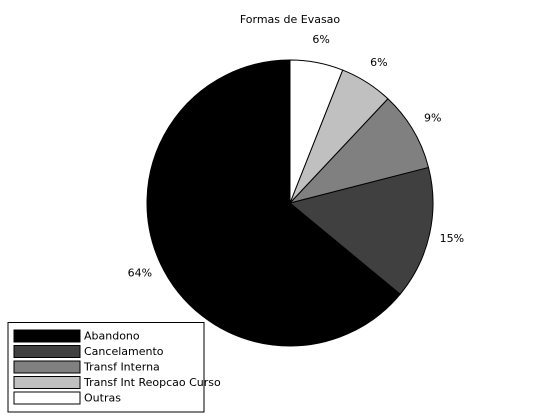 The image size is (560, 420). Describe the element at coordinates (121, 367) in the screenshot. I see `legend-label: Transf Interna` at that location.